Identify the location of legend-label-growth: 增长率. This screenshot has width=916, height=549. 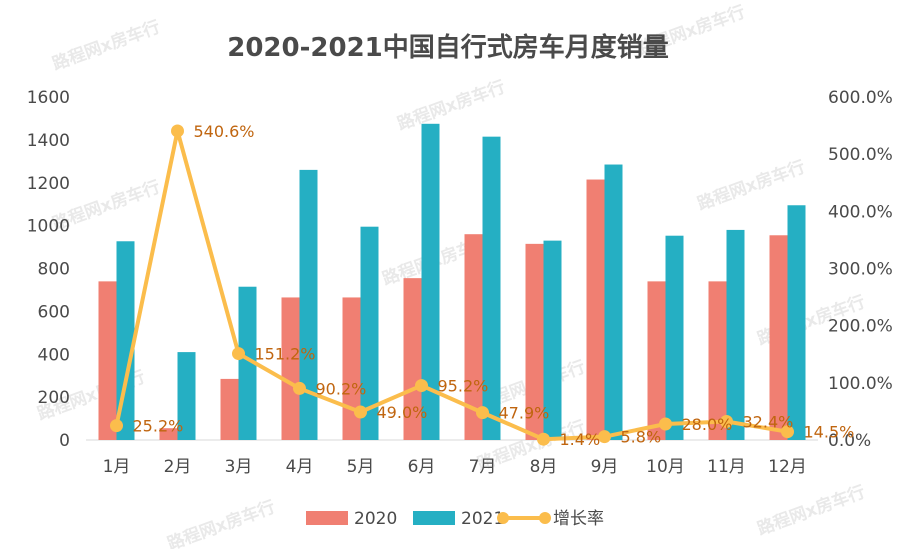
(578, 519).